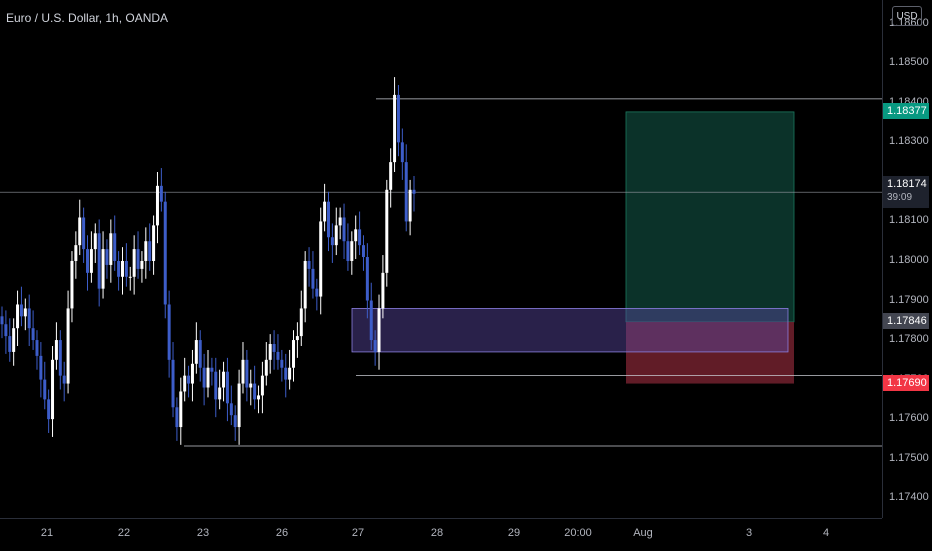  What do you see at coordinates (909, 339) in the screenshot?
I see `price-tick-label: 1.17800` at bounding box center [909, 339].